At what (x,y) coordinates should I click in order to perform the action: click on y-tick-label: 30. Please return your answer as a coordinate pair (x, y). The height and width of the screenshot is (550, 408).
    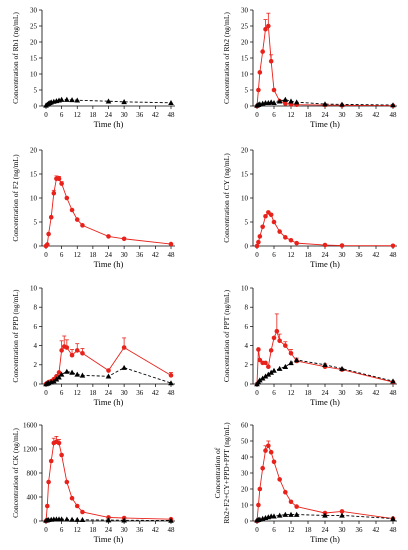
    Looking at the image, I should click on (34, 10).